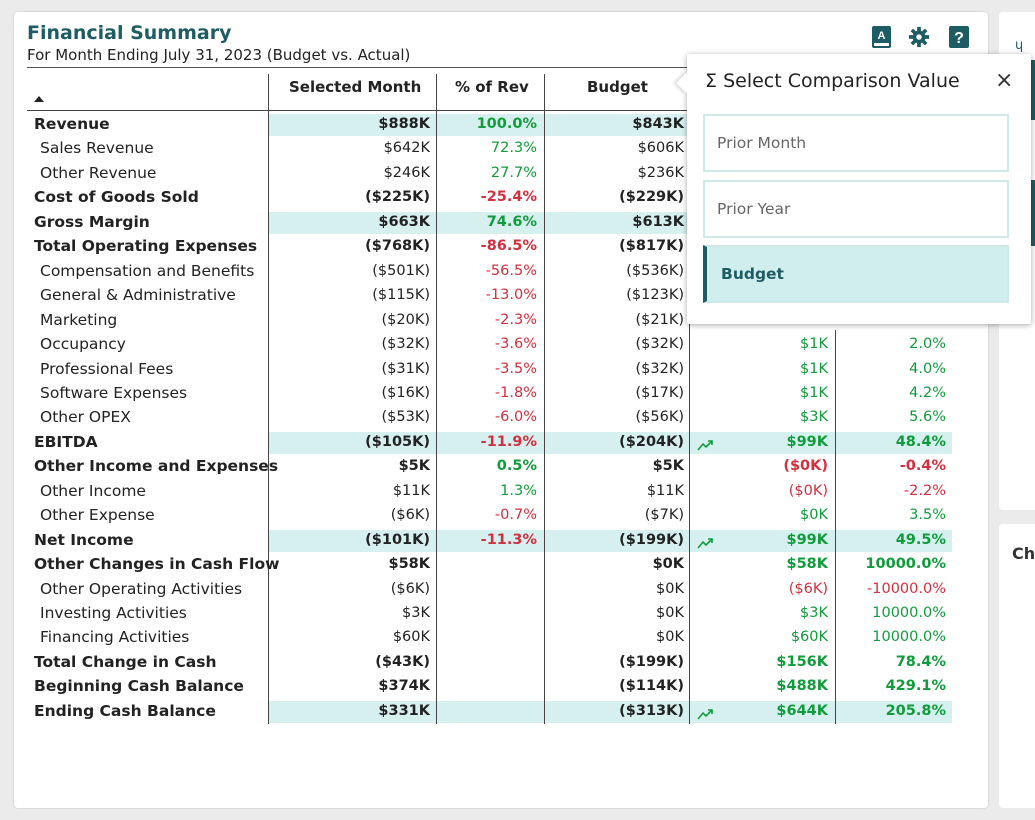 The image size is (1035, 820). Describe the element at coordinates (920, 539) in the screenshot. I see `cell-vpct: 49.5%` at that location.